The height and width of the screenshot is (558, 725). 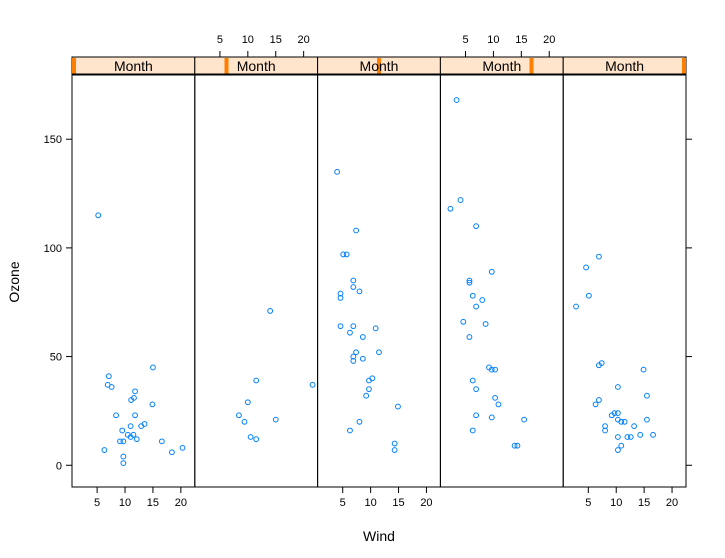 I want to click on x-tick-label-p1-10: 10, so click(x=125, y=503).